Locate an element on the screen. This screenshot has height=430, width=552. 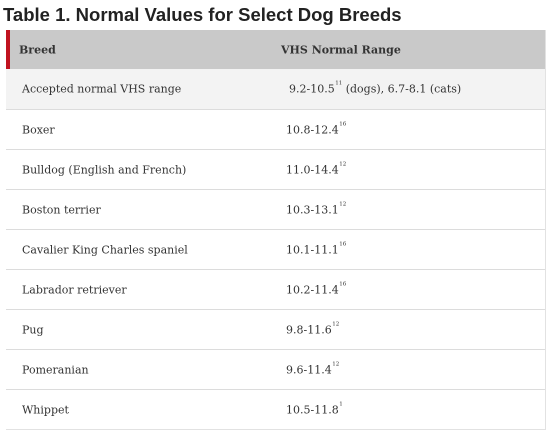
range-cell: 10.5-11.81 is located at coordinates (314, 408).